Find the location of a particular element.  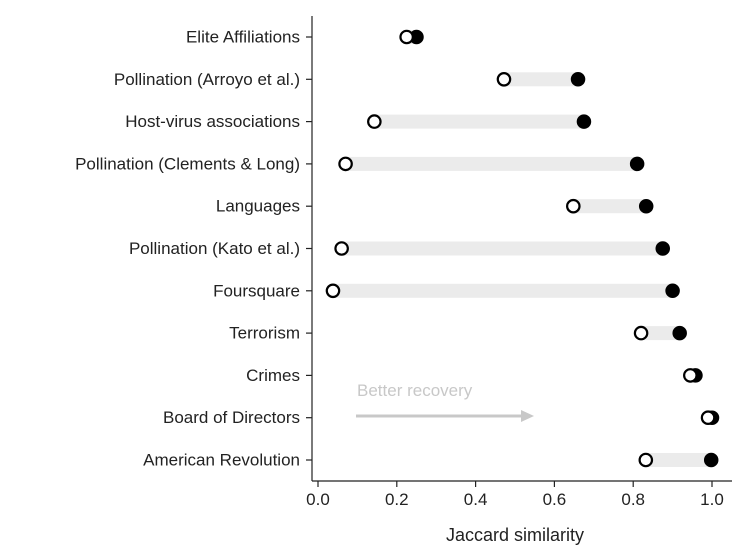

x-tick-label: 0.8 is located at coordinates (633, 499).